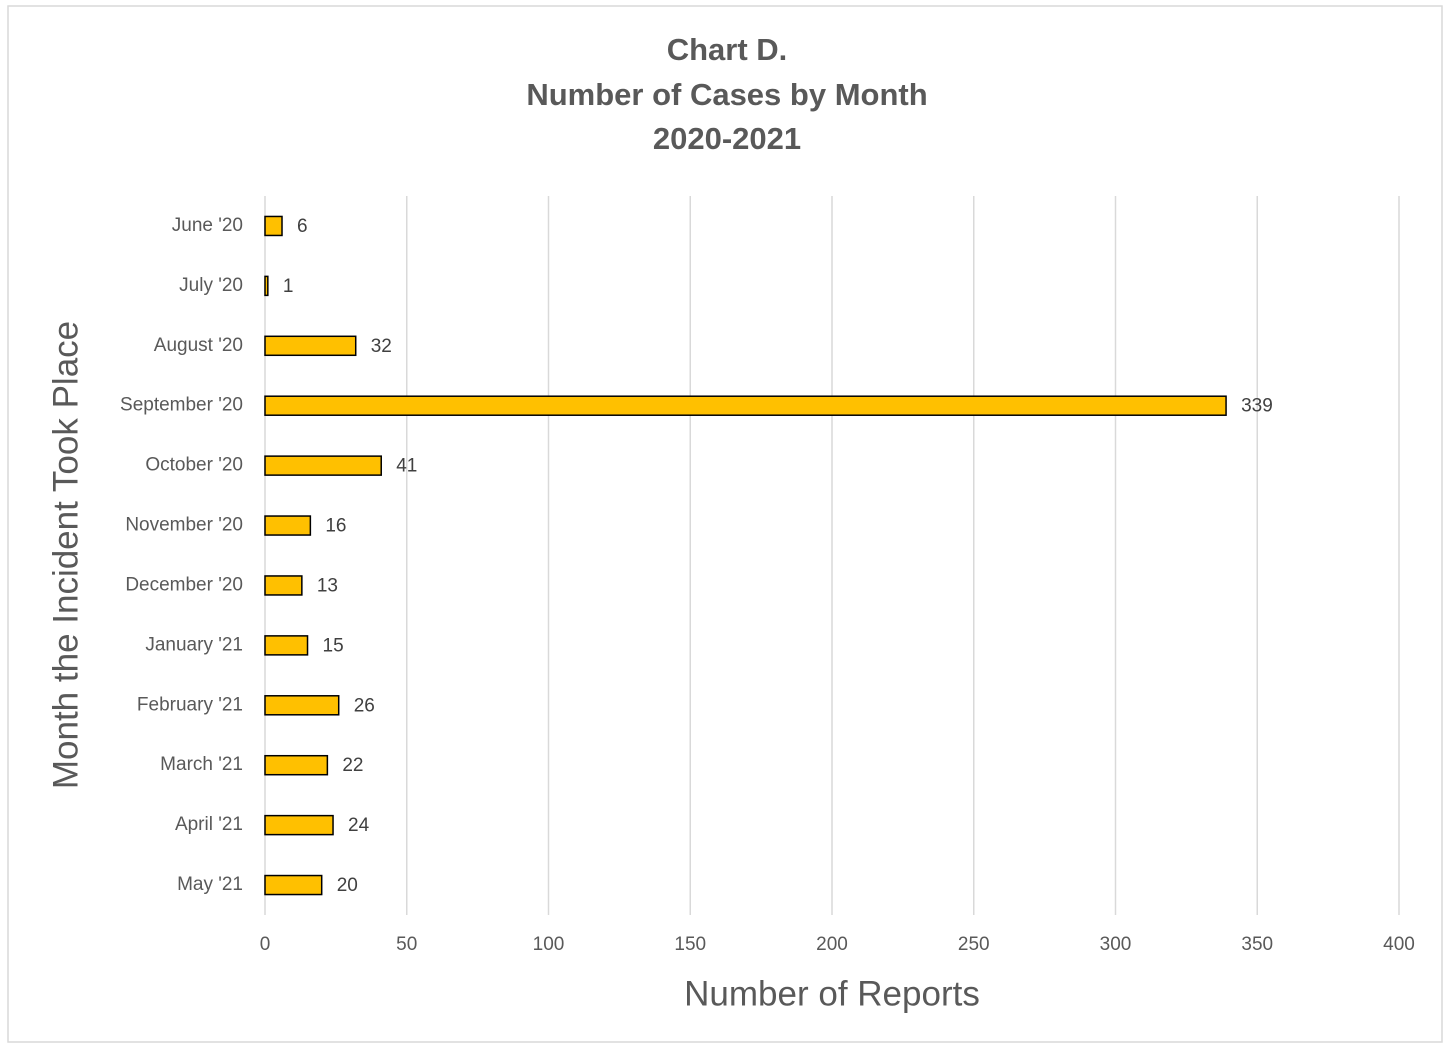 This screenshot has width=1450, height=1046. What do you see at coordinates (333, 645) in the screenshot?
I see `data-label: 15` at bounding box center [333, 645].